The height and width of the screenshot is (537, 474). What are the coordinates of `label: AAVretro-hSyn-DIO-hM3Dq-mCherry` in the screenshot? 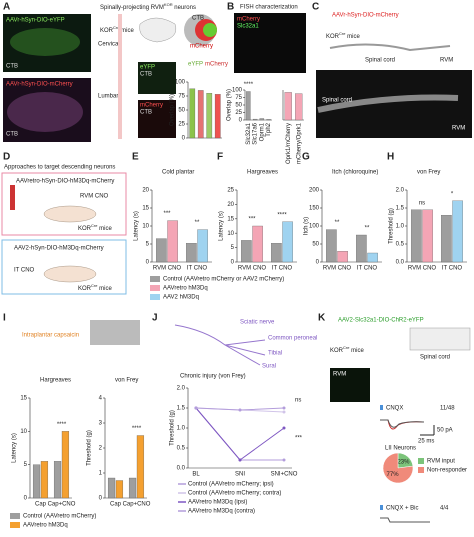 It's located at (65, 182).